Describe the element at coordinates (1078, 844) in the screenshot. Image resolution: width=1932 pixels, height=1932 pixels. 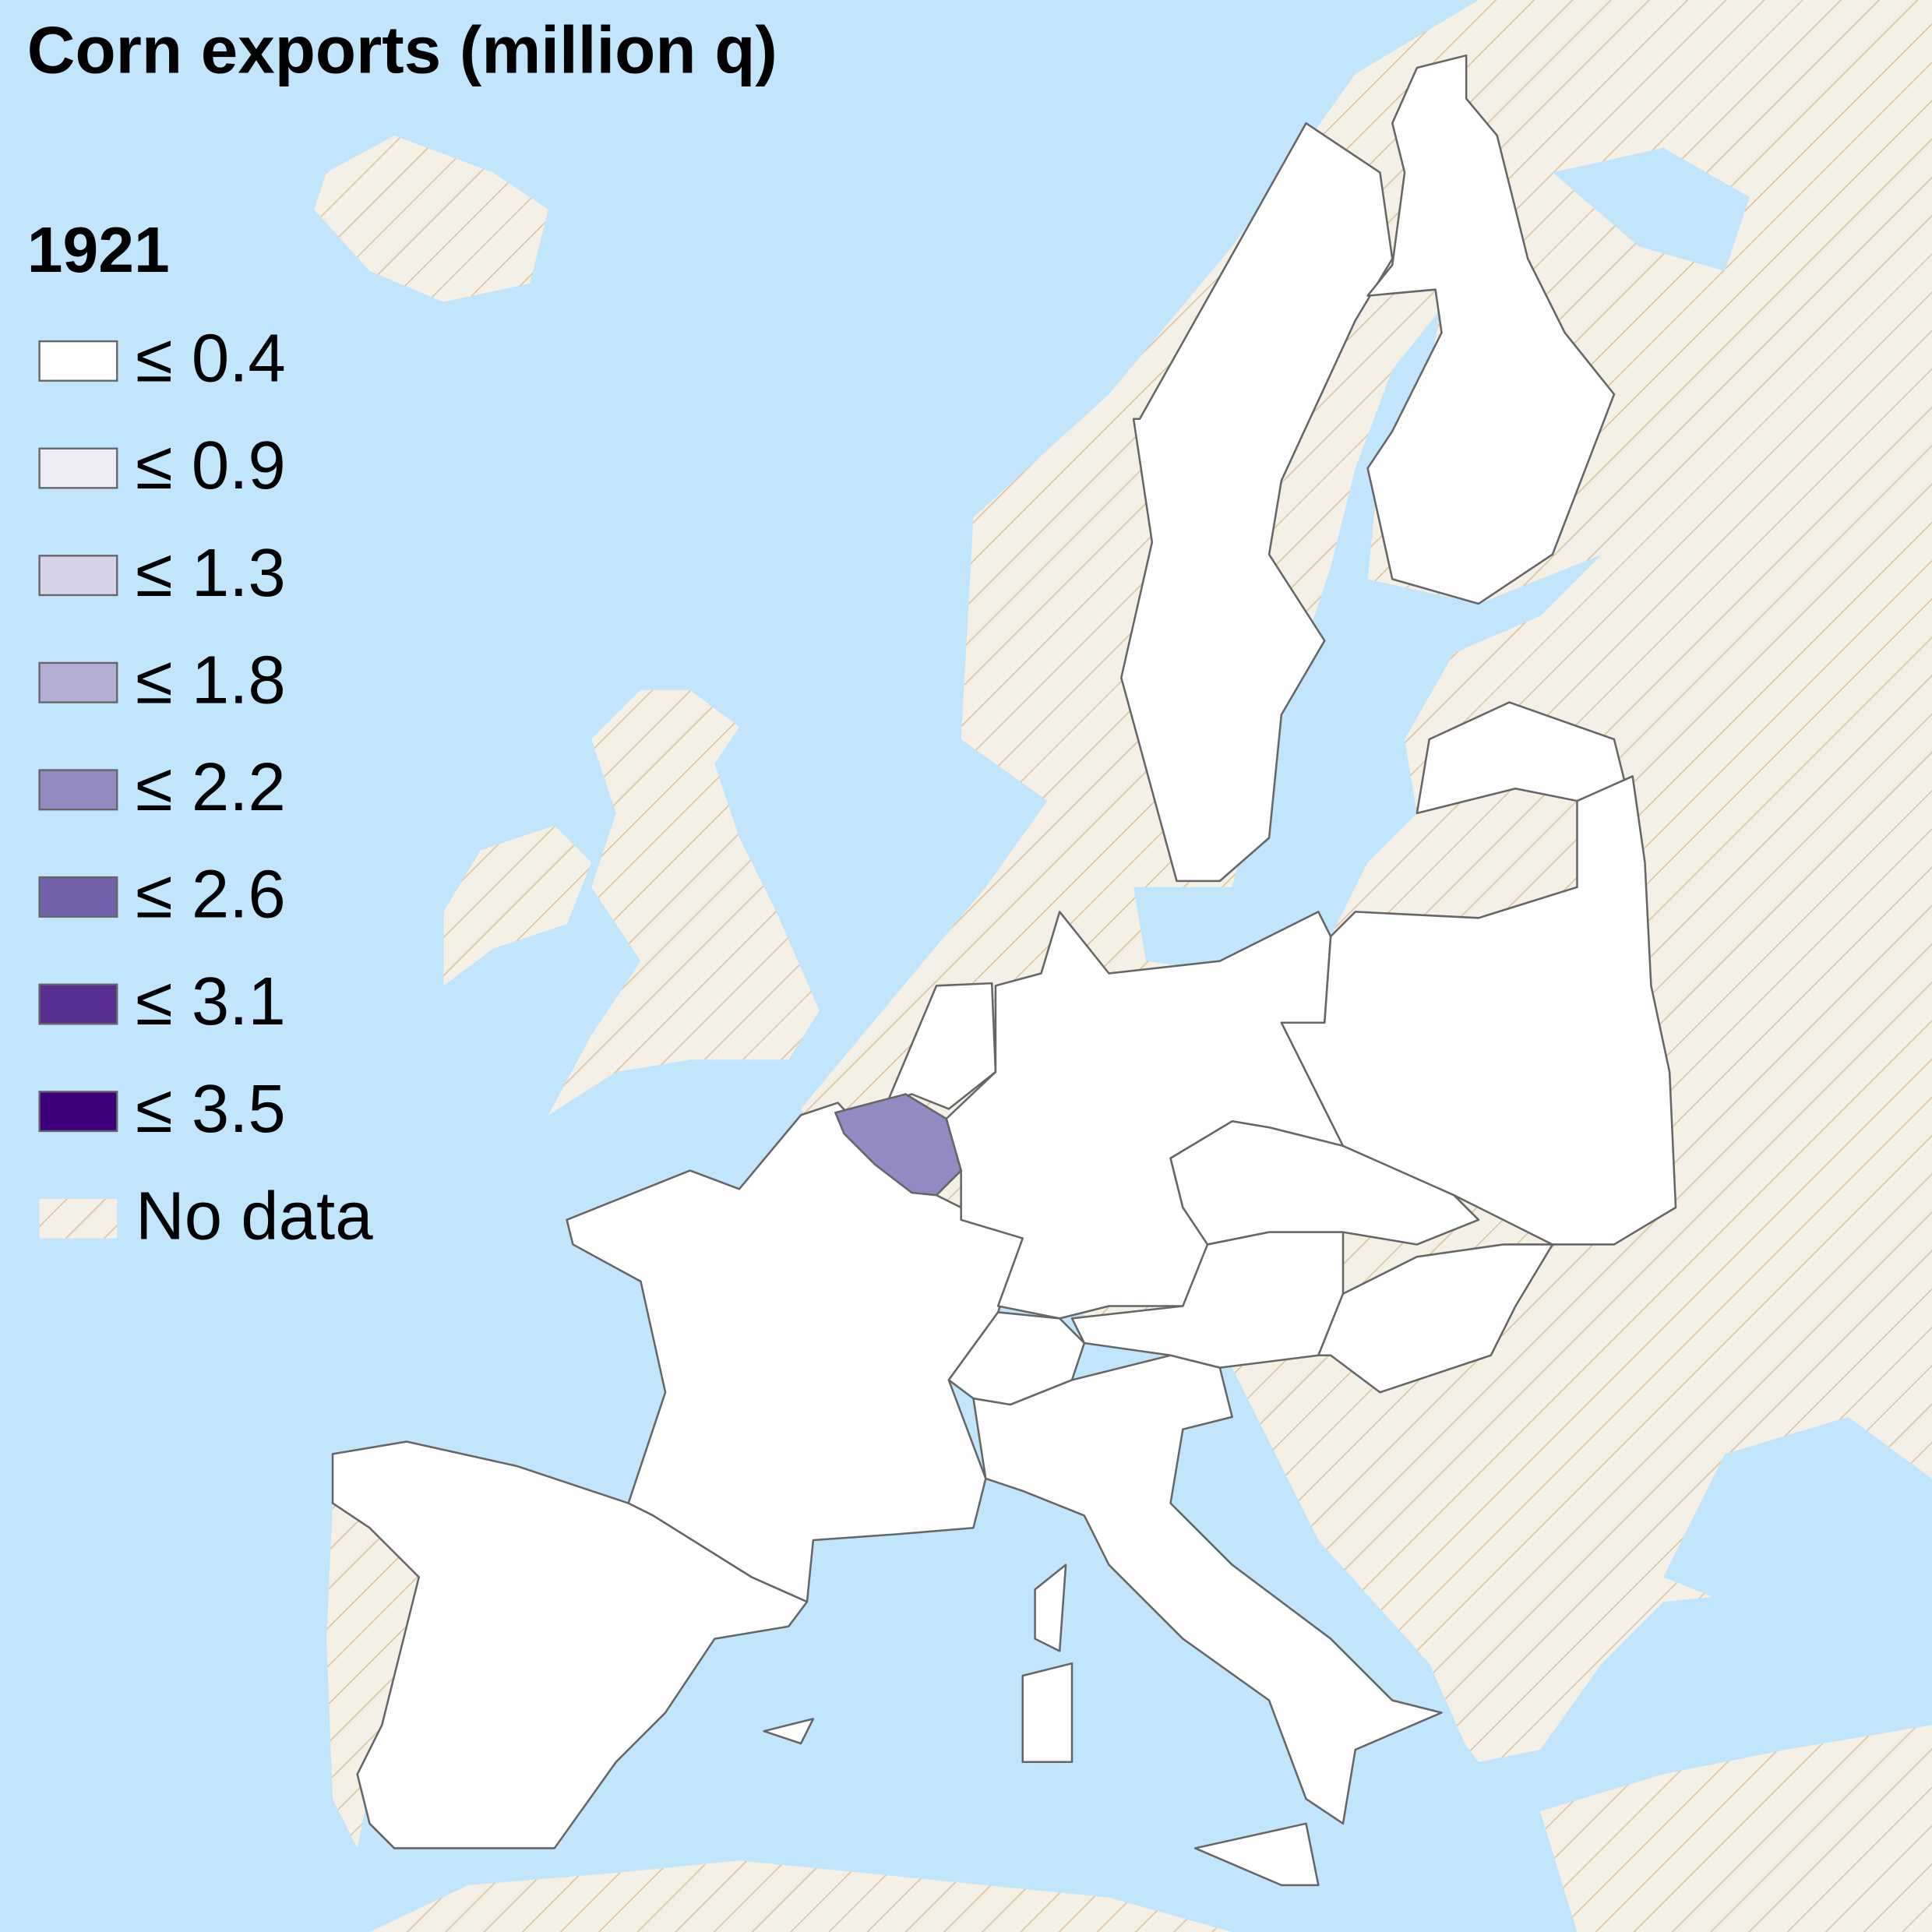
I see `denmark` at that location.